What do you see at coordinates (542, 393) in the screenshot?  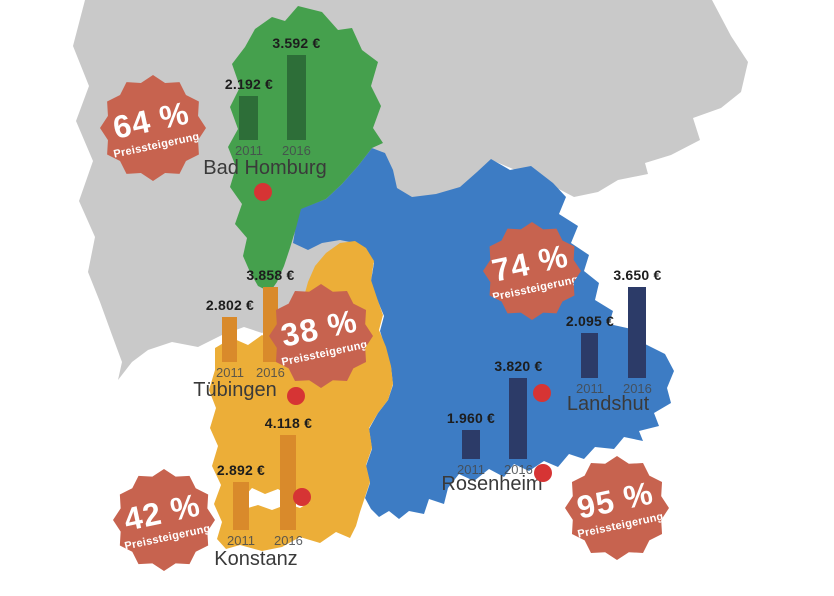 I see `landshut-dot` at bounding box center [542, 393].